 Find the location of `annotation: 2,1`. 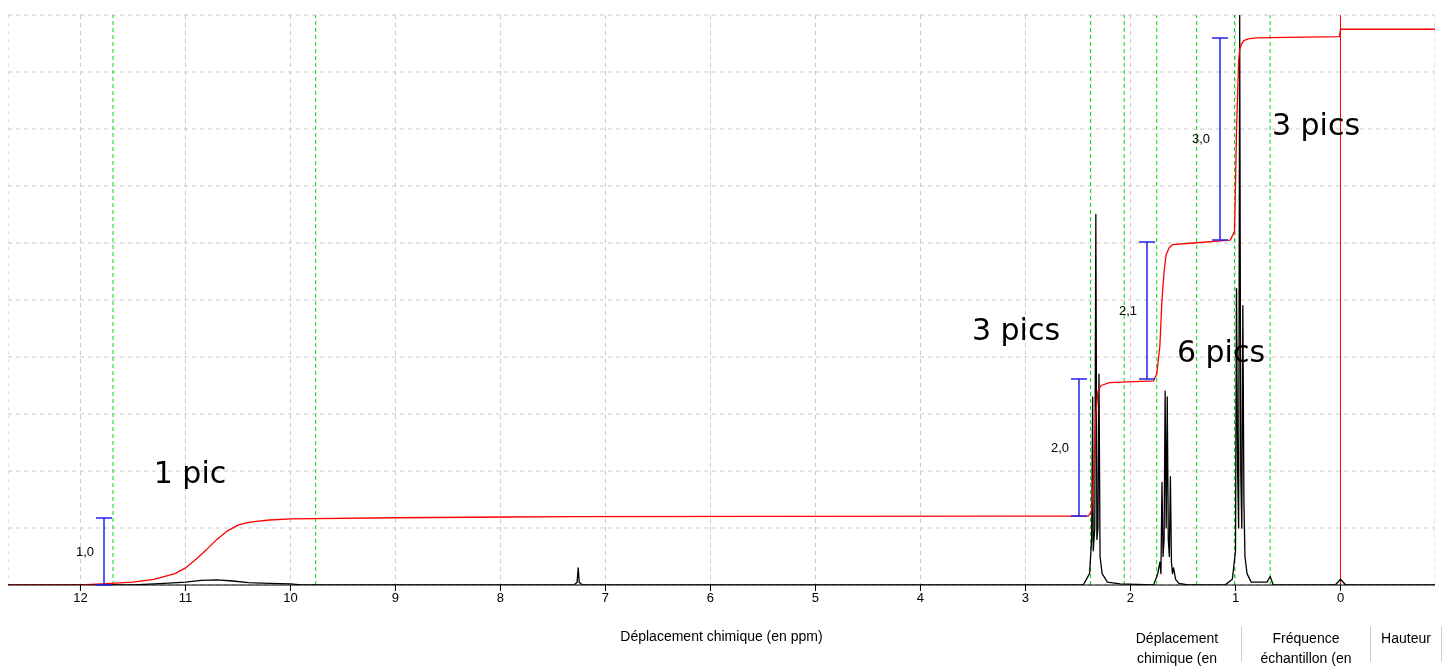

annotation: 2,1 is located at coordinates (1127, 310).